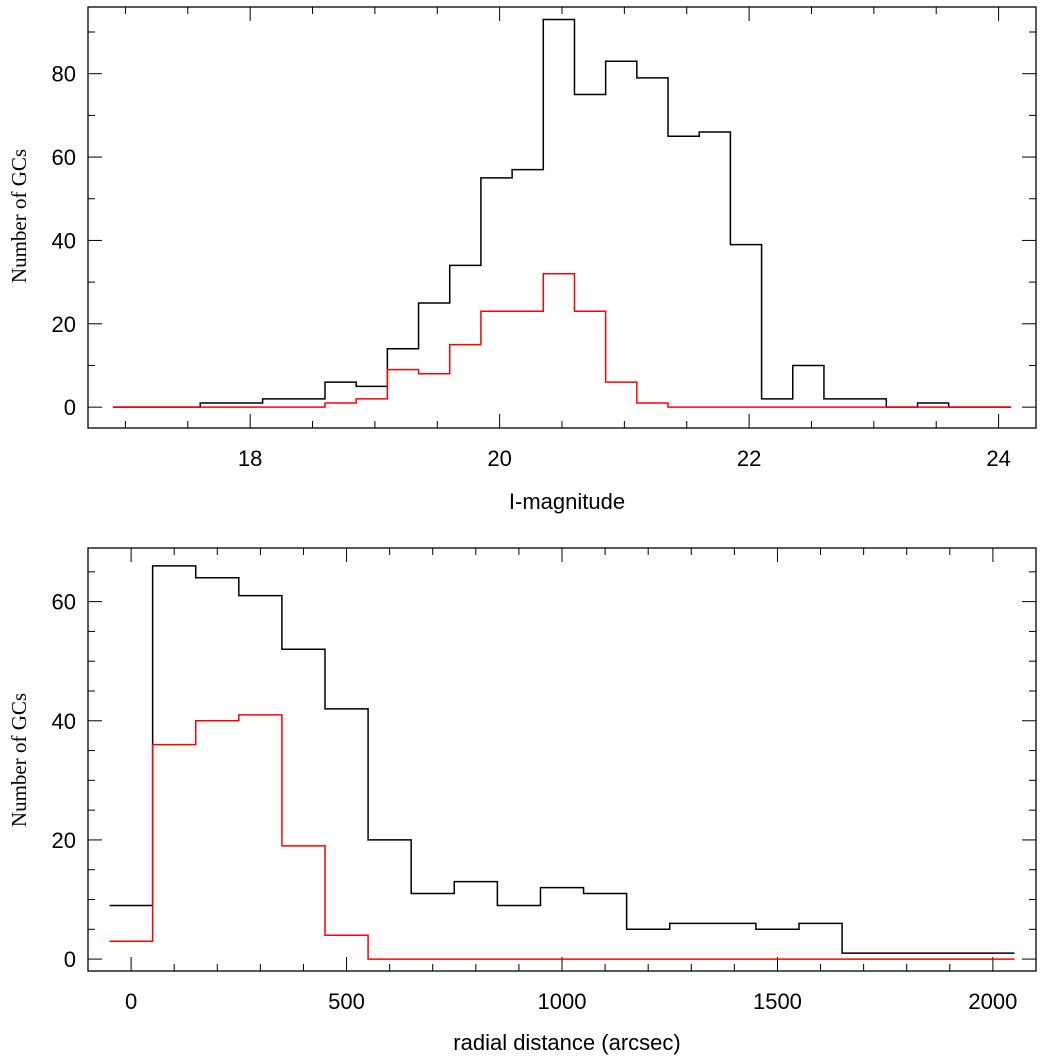 This screenshot has height=1061, width=1049. What do you see at coordinates (64, 74) in the screenshot?
I see `y-tick-label: 80` at bounding box center [64, 74].